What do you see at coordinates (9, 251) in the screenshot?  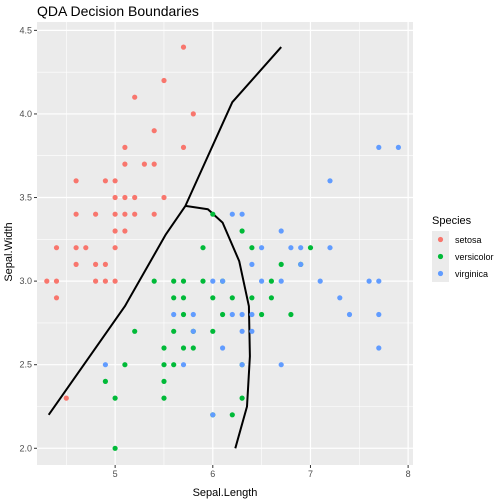 I see `y-axis-title: Sepal.Width` at bounding box center [9, 251].